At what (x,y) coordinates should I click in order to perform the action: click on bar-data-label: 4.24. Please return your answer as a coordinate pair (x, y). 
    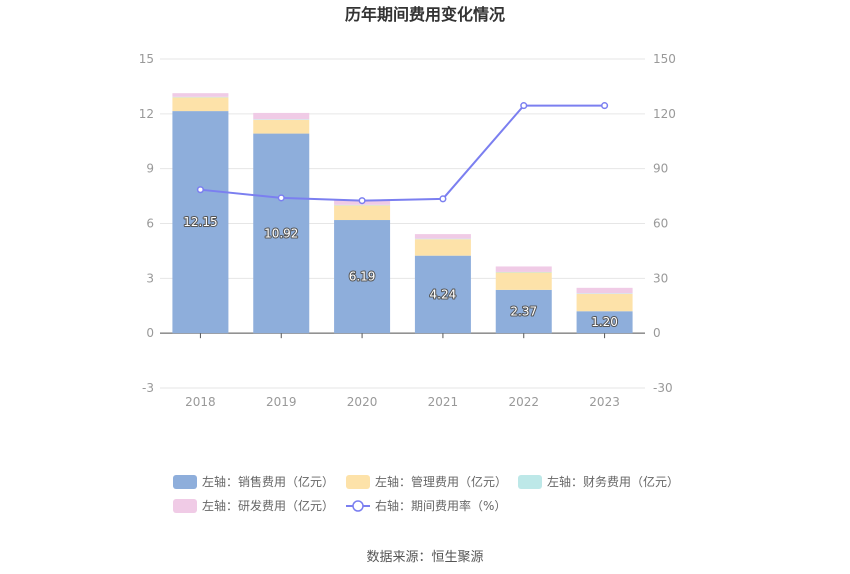
    Looking at the image, I should click on (443, 294).